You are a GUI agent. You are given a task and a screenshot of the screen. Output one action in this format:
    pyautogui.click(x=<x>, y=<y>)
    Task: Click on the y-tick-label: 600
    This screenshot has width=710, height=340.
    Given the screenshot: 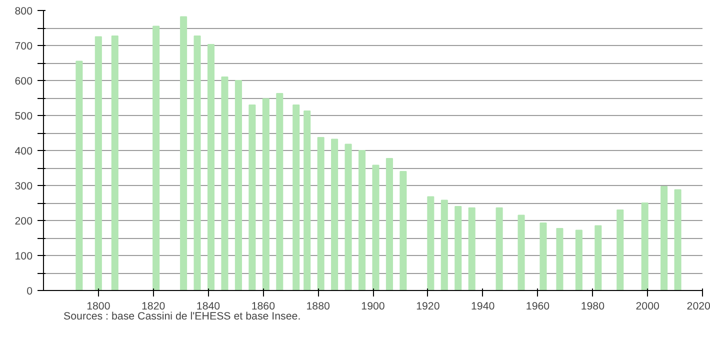 What is the action you would take?
    pyautogui.click(x=23, y=82)
    